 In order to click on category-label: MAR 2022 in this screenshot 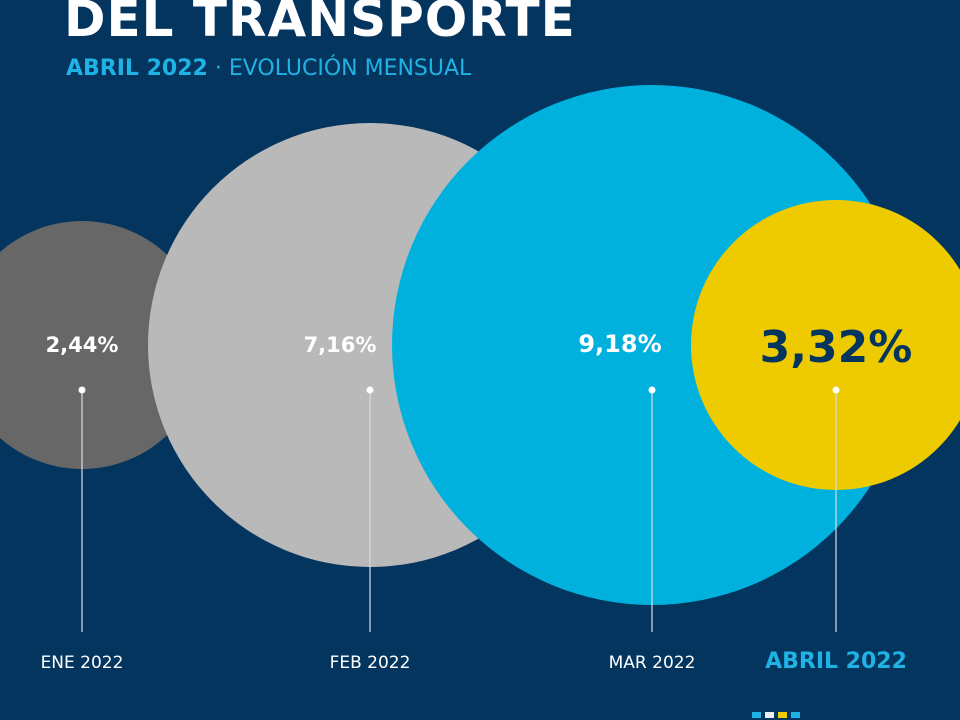, I will do `click(652, 663)`.